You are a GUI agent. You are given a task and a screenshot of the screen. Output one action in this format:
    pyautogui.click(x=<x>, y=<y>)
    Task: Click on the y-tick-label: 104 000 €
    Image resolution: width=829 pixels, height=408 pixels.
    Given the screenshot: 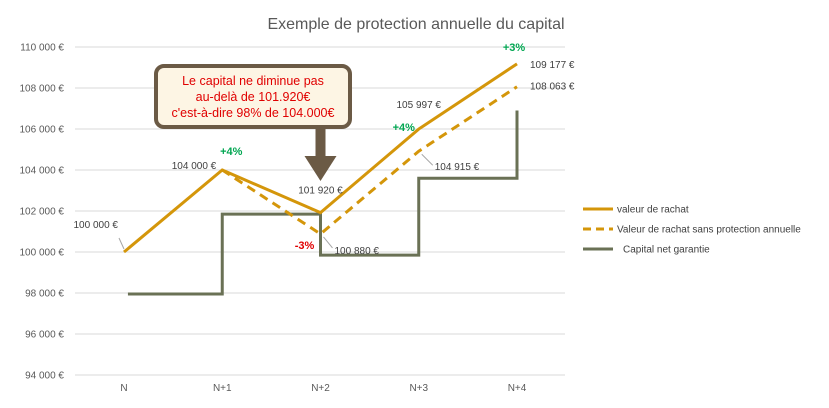 What is the action you would take?
    pyautogui.click(x=42, y=171)
    